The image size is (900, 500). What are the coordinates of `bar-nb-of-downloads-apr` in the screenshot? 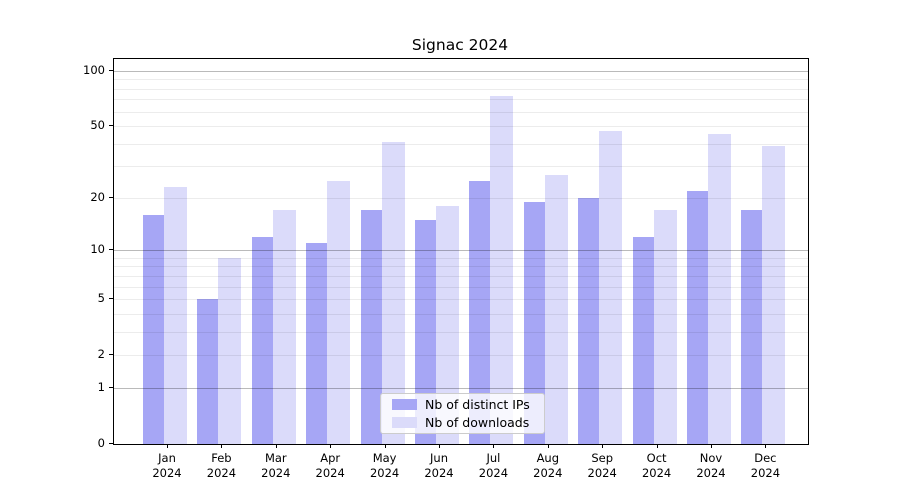 It's located at (339, 312).